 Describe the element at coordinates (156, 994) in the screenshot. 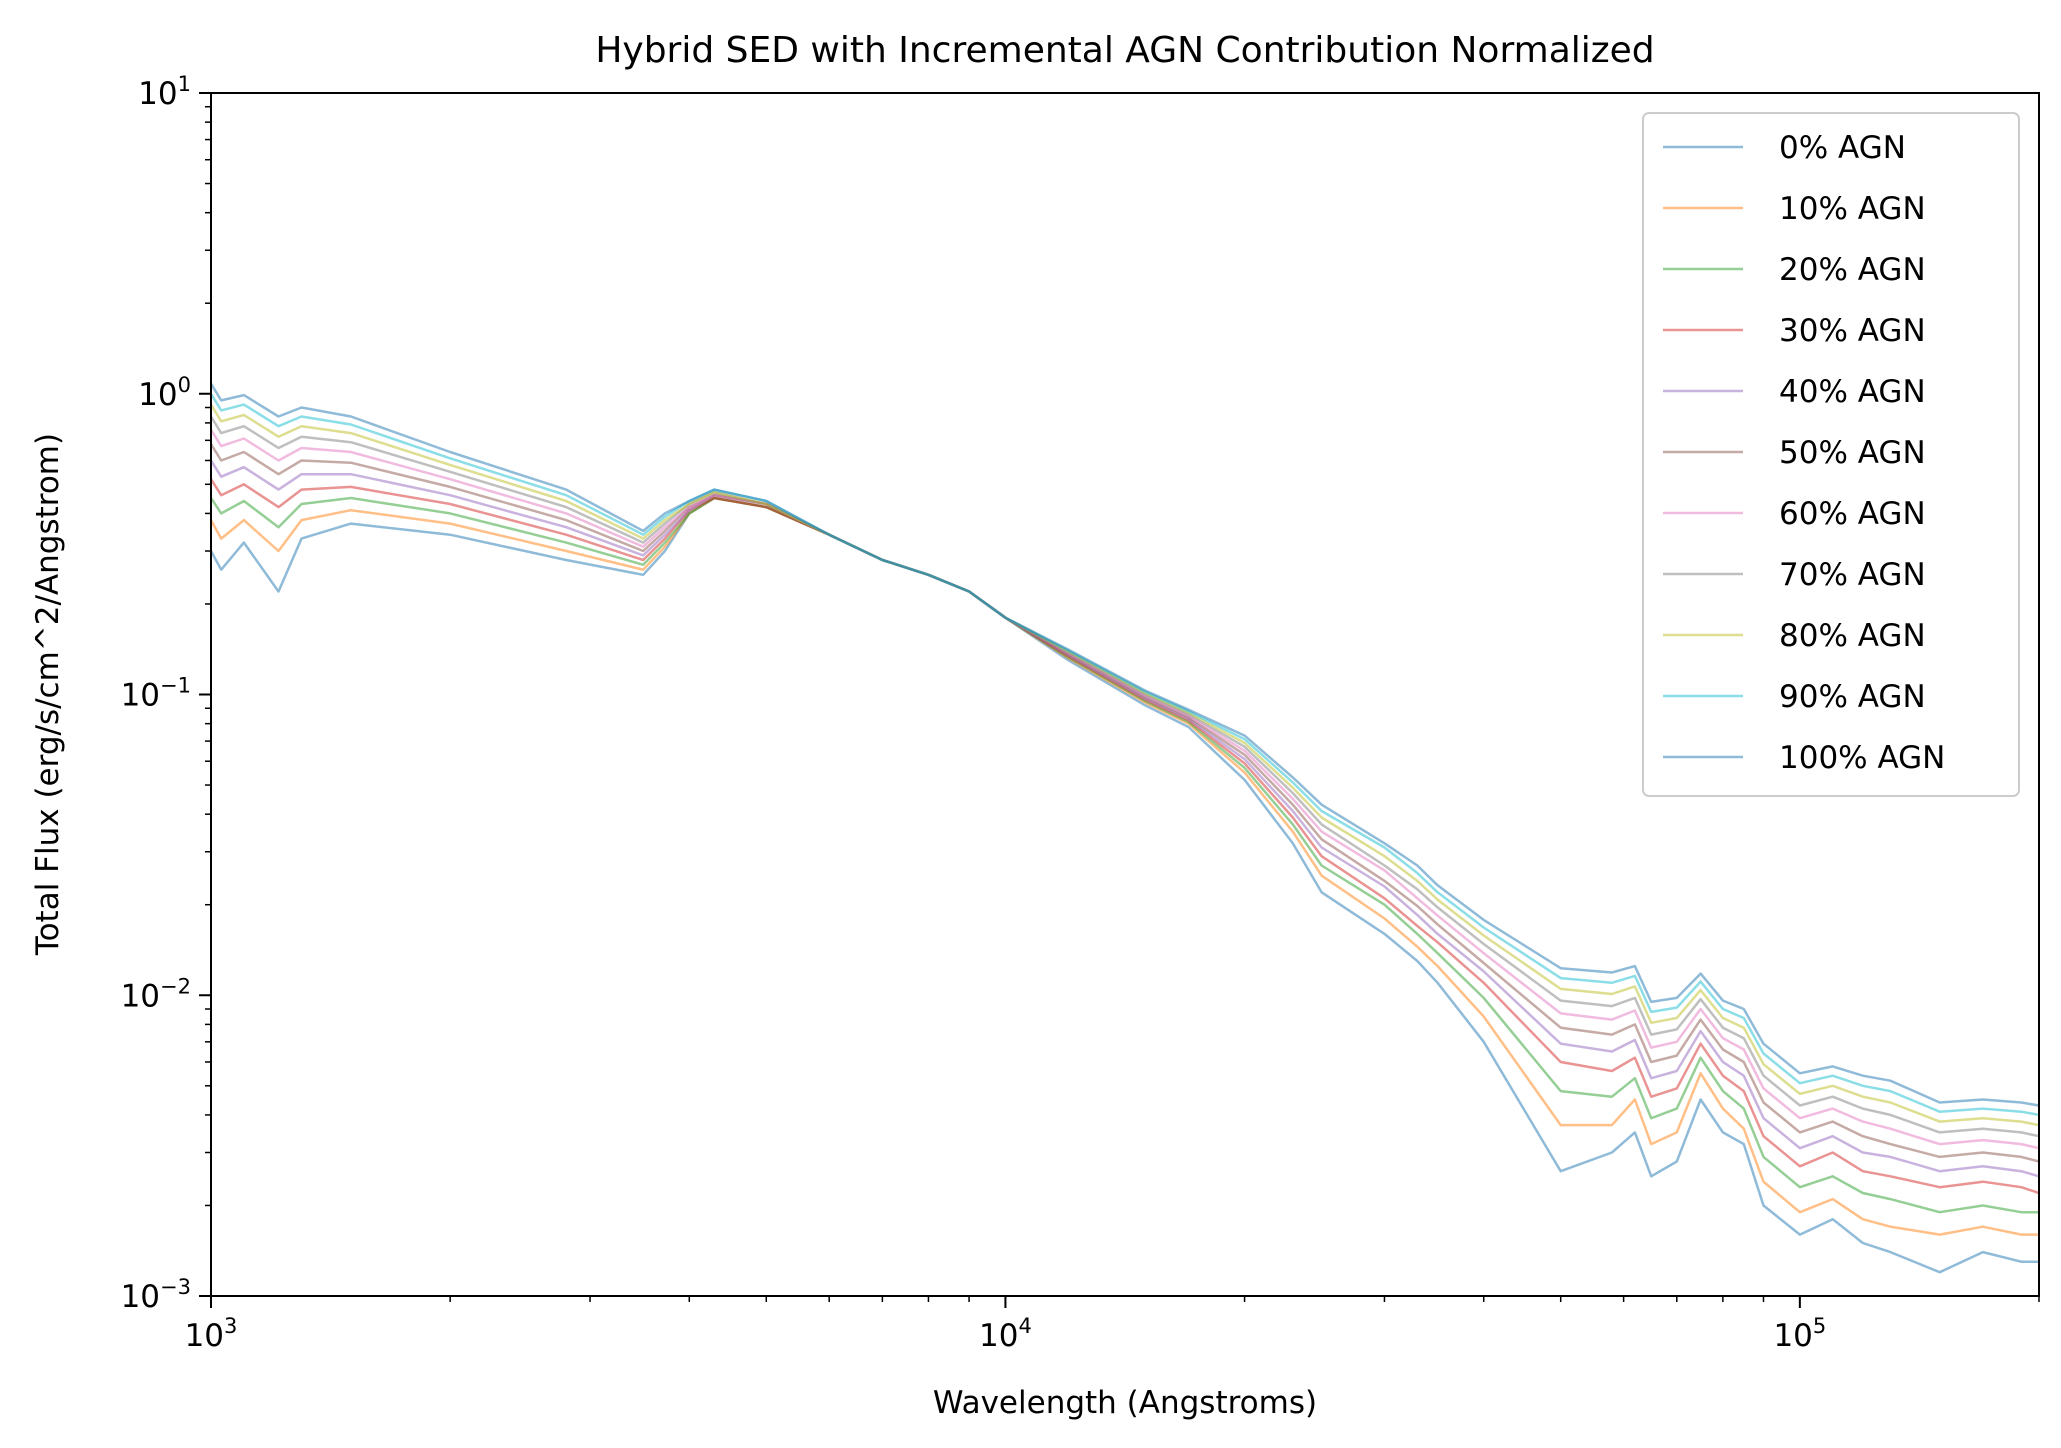

I see `y-tick-label-3: 10⁻²` at that location.